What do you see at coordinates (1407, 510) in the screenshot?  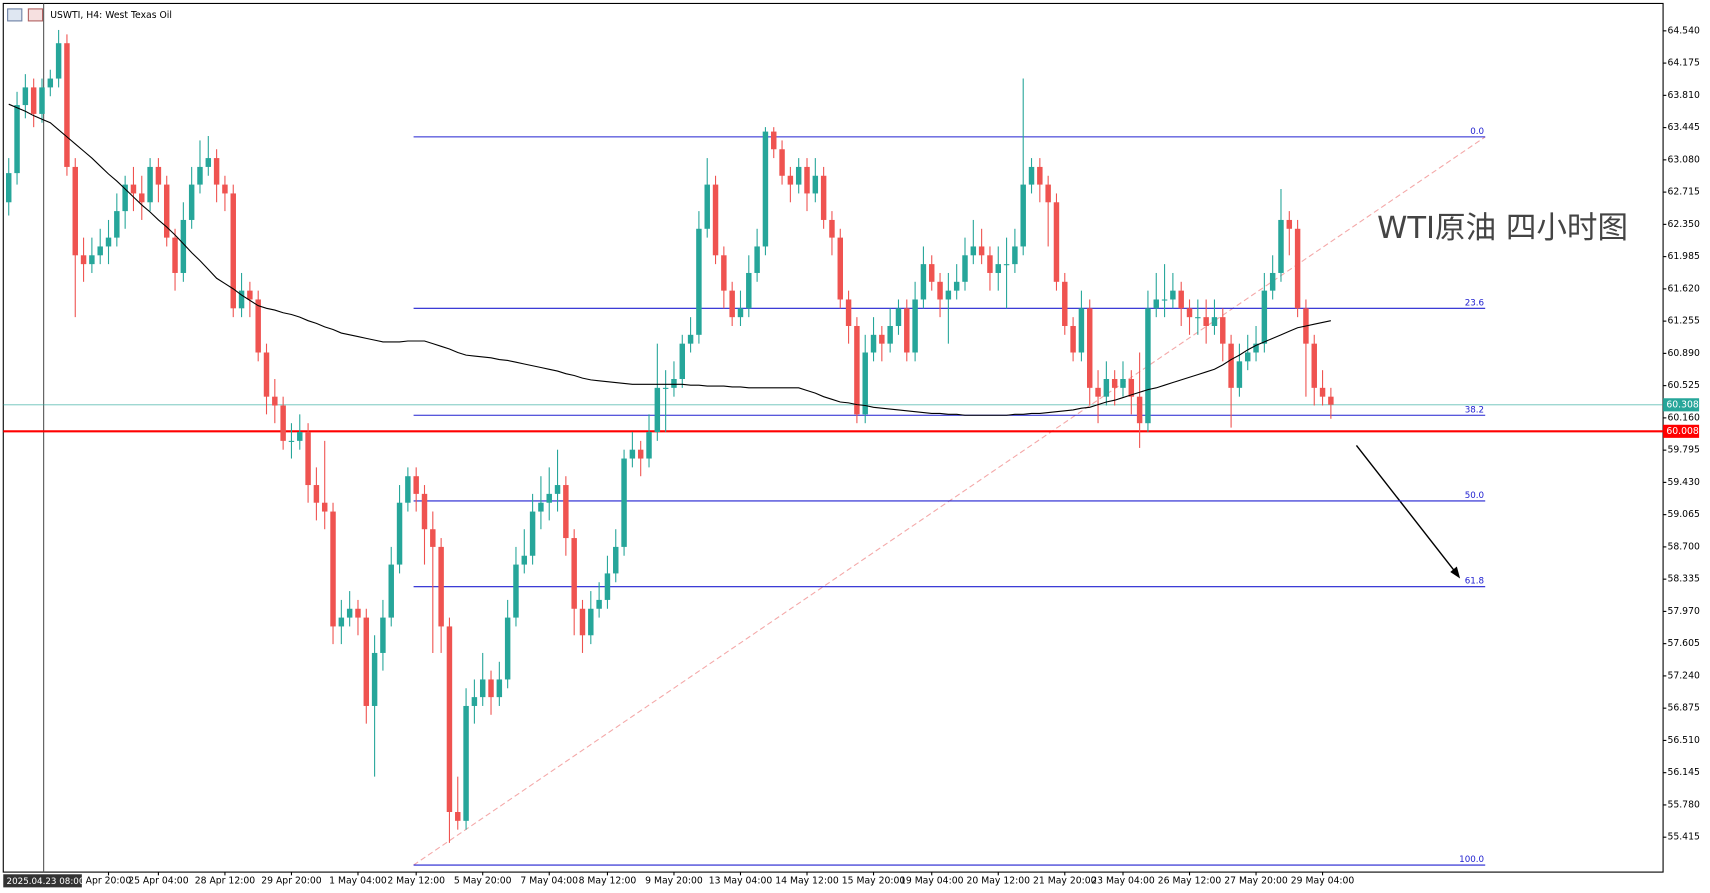 I see `arrow` at bounding box center [1407, 510].